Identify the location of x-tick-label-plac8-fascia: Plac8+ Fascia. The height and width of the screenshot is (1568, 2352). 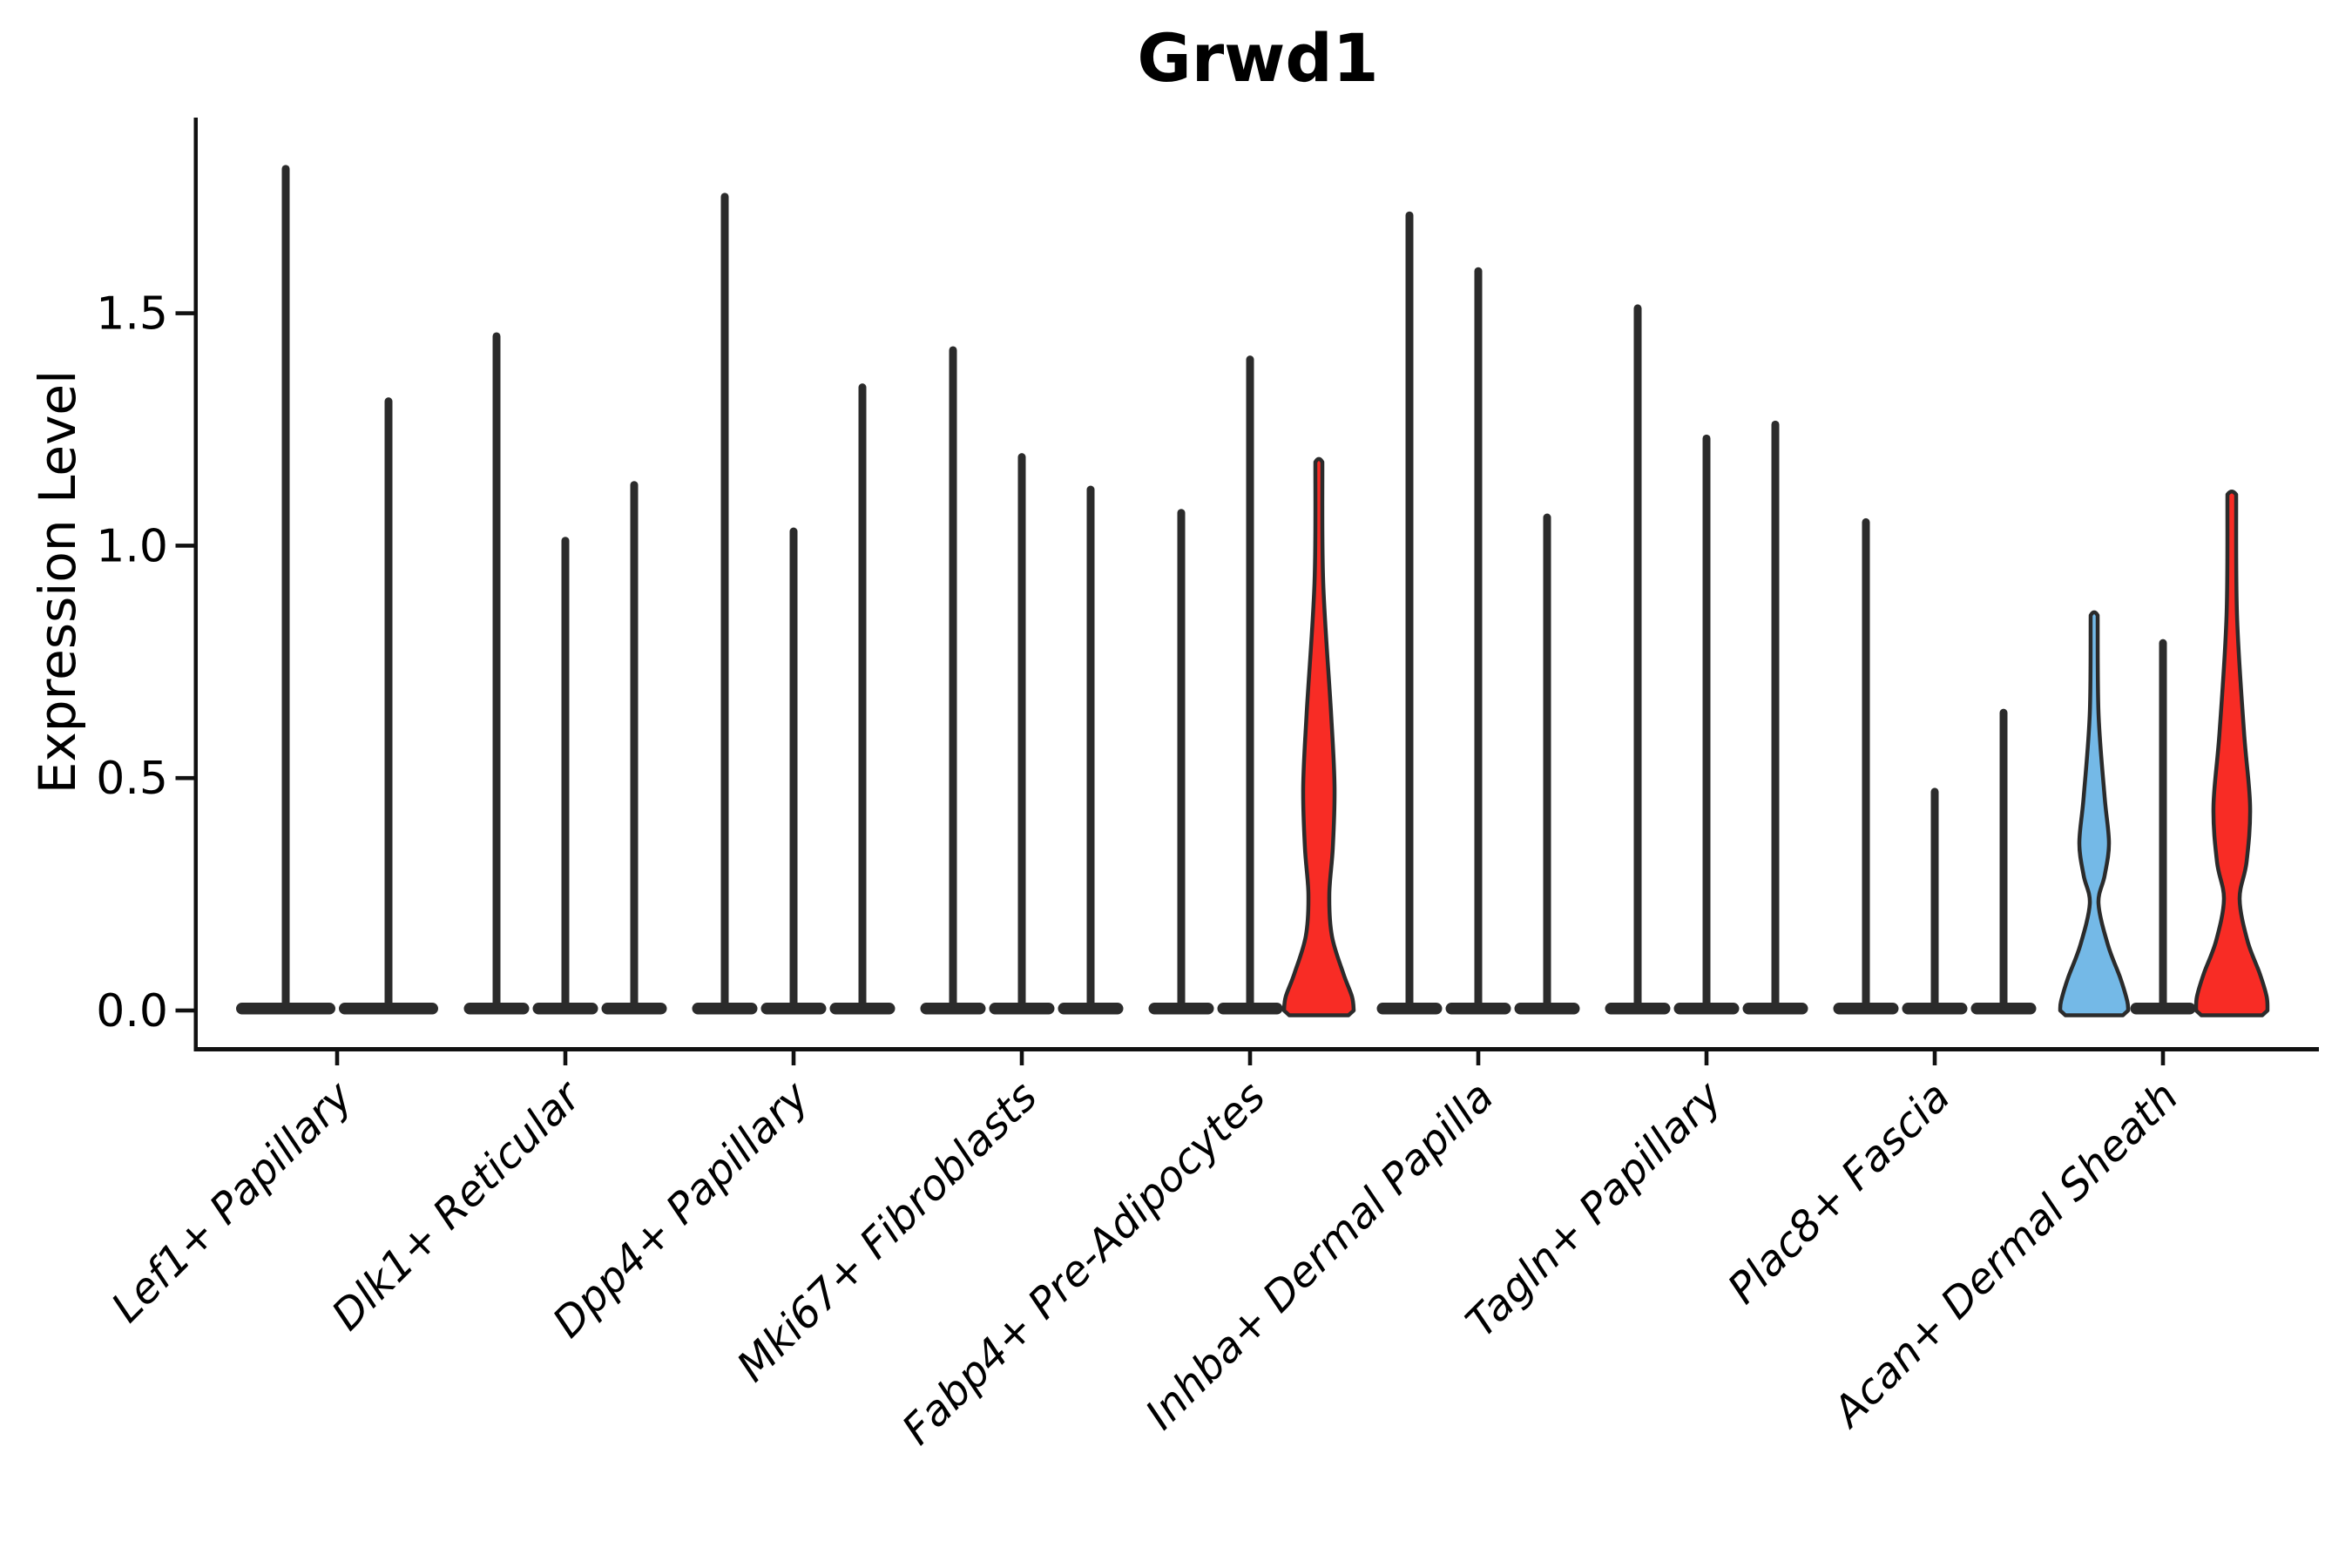
(1839, 1193).